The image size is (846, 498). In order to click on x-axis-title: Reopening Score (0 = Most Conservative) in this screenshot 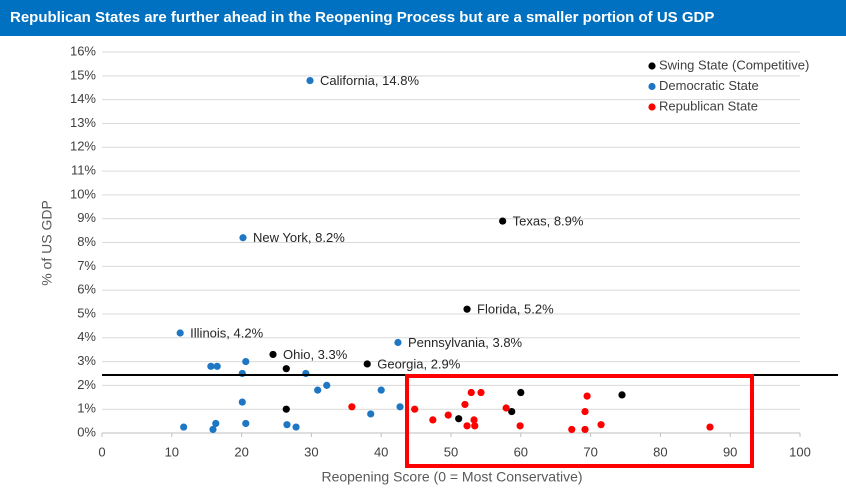, I will do `click(451, 477)`.